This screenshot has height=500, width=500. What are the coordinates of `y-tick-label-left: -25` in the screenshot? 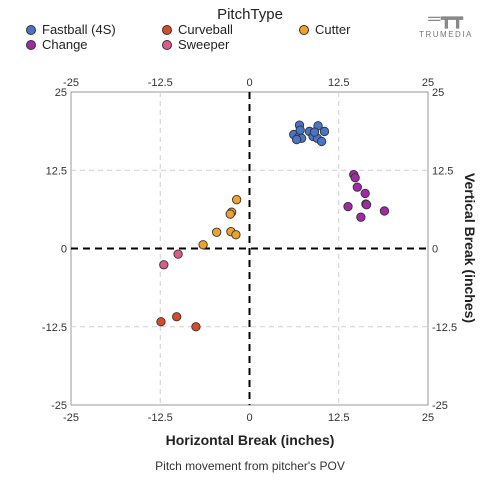 It's located at (59, 406).